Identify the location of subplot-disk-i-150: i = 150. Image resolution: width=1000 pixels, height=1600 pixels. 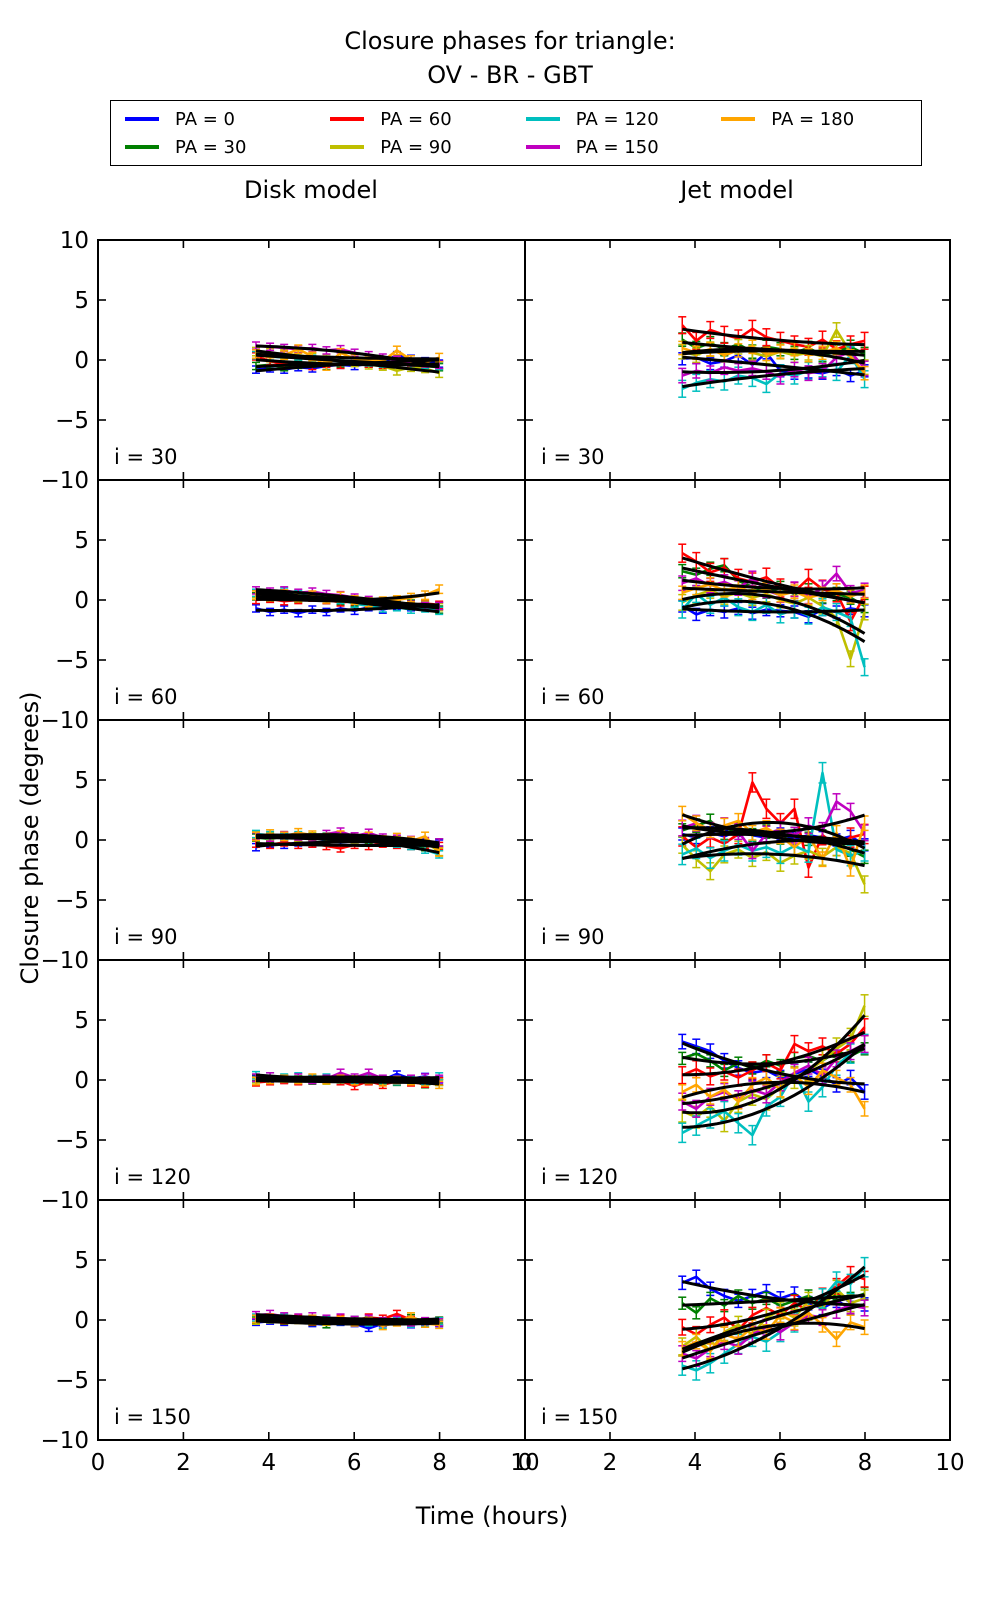
(311, 1320).